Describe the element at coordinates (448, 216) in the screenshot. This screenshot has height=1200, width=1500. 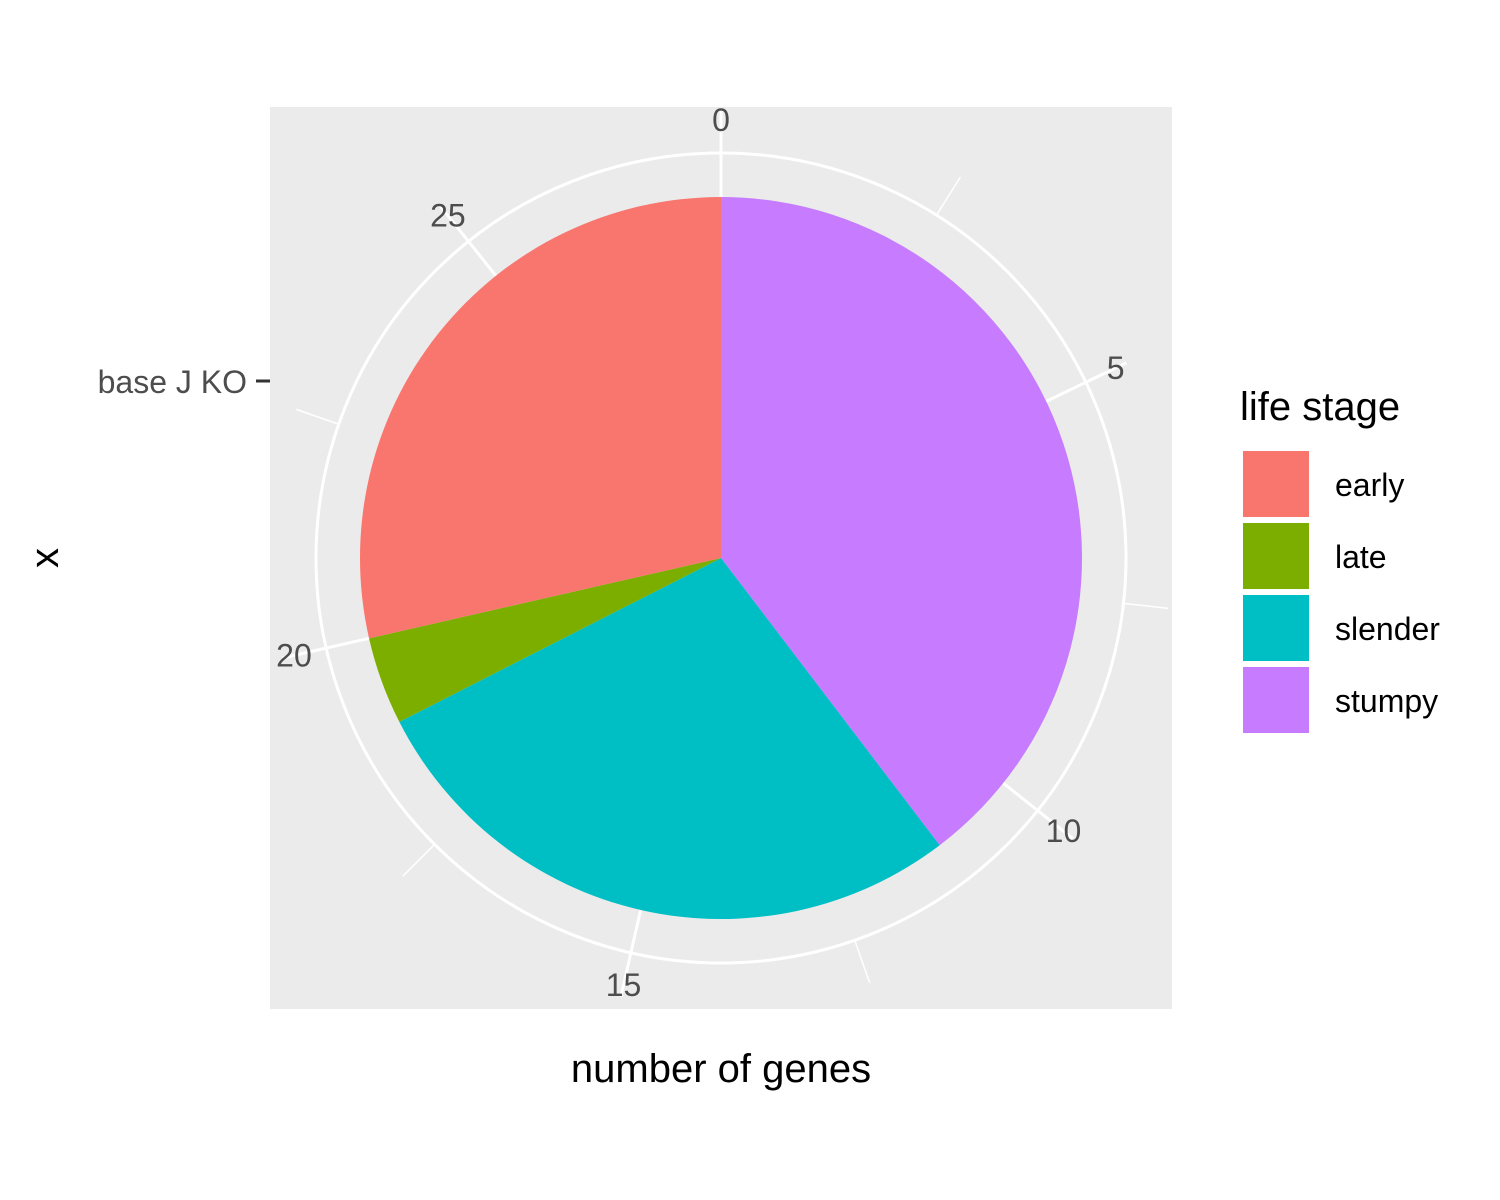
I see `theta-tick-label: 25` at that location.